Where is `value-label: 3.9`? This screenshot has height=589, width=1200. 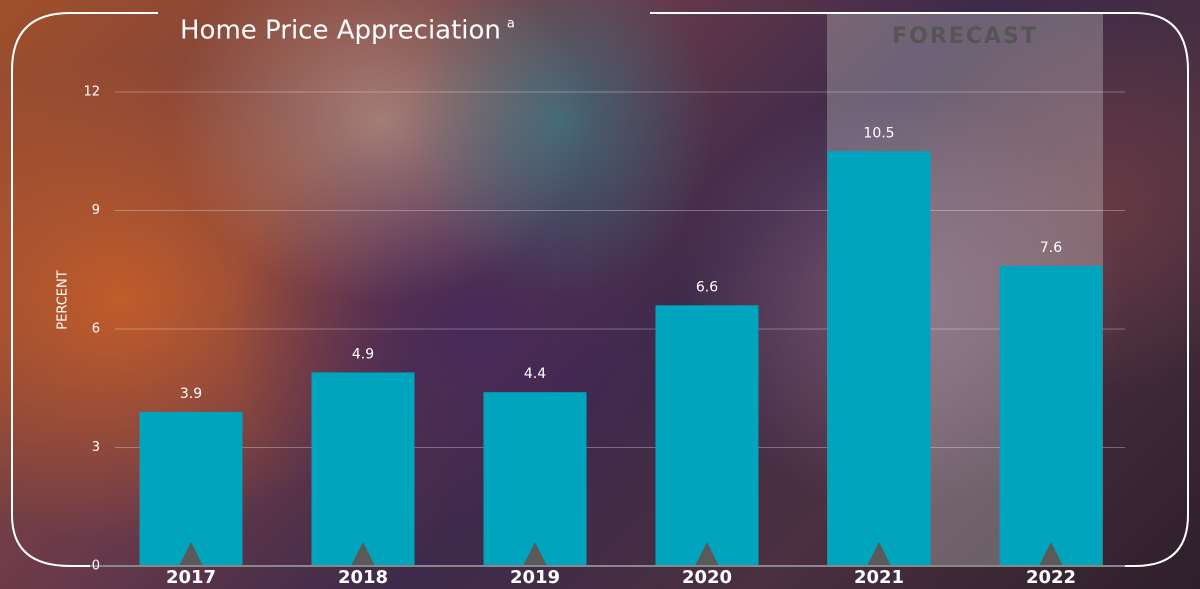 value-label: 3.9 is located at coordinates (191, 394).